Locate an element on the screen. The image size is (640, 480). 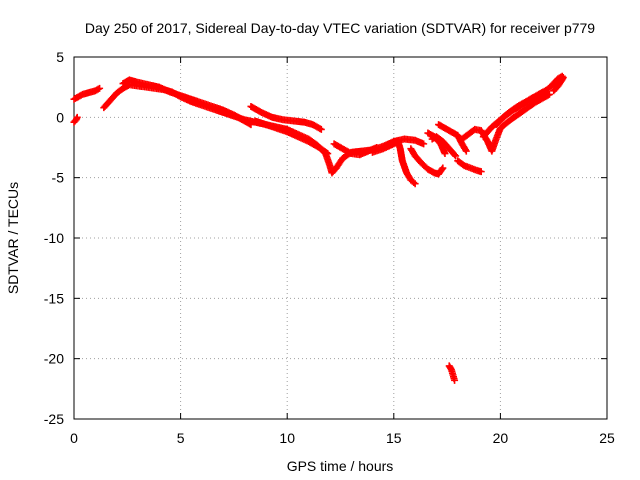
y-tick-labels: 5 0 -5 -10 -15 -20 -25 is located at coordinates (54, 238).